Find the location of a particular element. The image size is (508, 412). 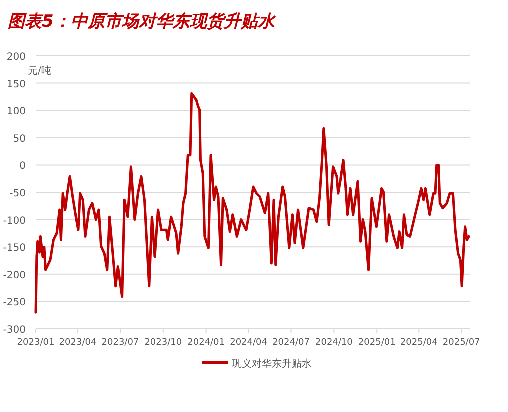

y-axis-title: 元/吨 is located at coordinates (40, 71).